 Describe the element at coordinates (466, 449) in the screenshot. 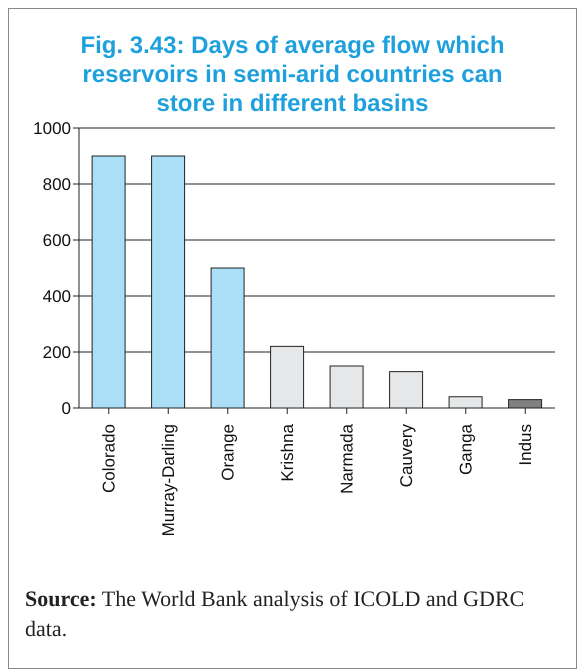

I see `x-tick-label: Ganga` at that location.